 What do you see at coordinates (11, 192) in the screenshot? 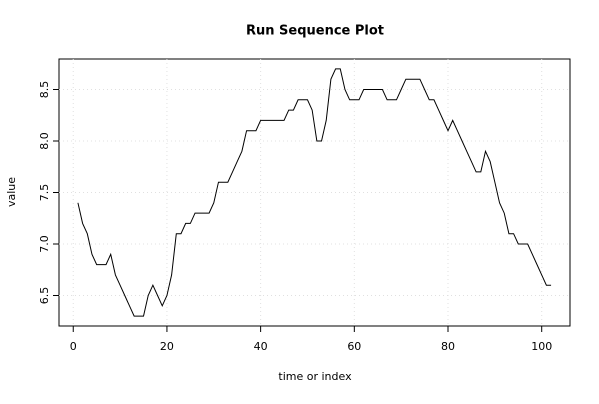
I see `y-axis-label: value` at bounding box center [11, 192].